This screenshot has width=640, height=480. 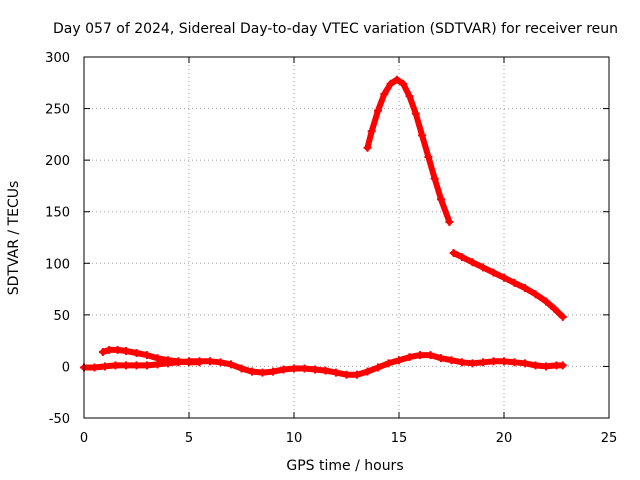 What do you see at coordinates (66, 367) in the screenshot?
I see `y-tick-label: 0` at bounding box center [66, 367].